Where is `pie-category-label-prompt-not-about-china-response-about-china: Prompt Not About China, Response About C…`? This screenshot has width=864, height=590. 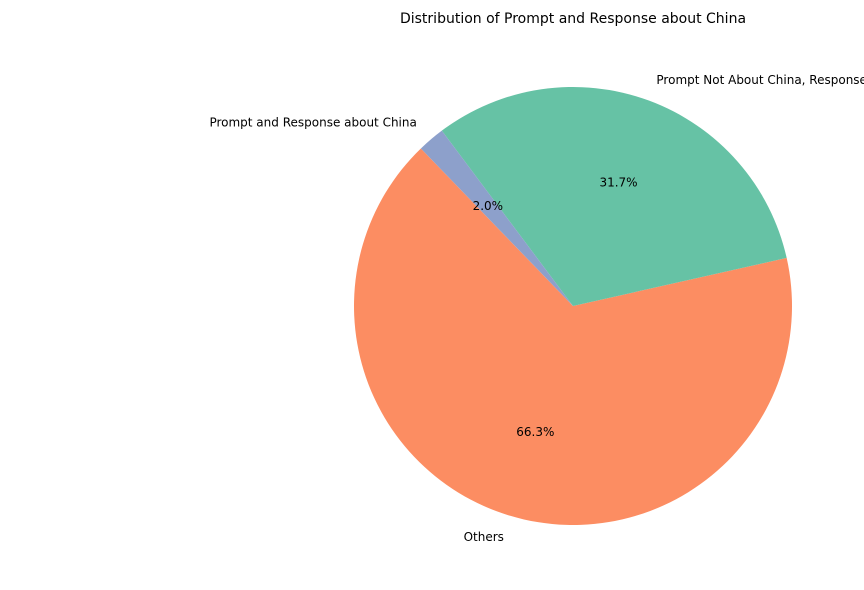
pie-category-label-prompt-not-about-china-response-about-china: Prompt Not About China, Response About C… is located at coordinates (760, 80).